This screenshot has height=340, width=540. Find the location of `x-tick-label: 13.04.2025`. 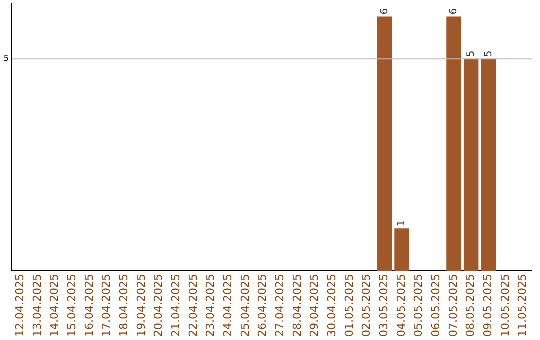

x-tick-label: 13.04.2025 is located at coordinates (37, 306).